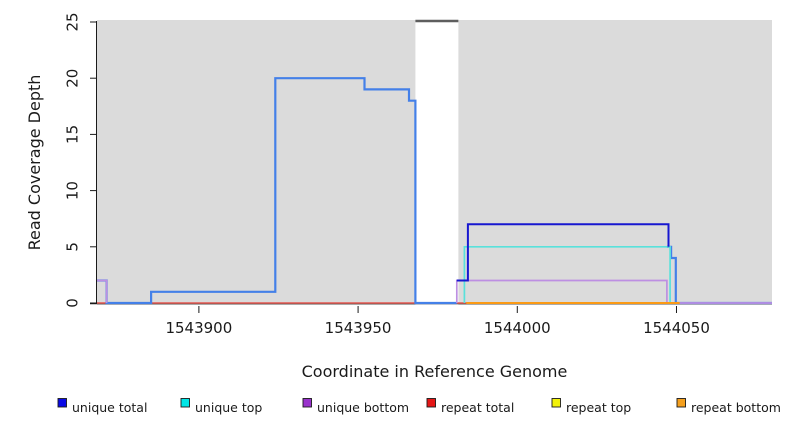 Image resolution: width=792 pixels, height=432 pixels. Describe the element at coordinates (435, 371) in the screenshot. I see `x-axis-title: Coordinate in Reference Genome` at that location.